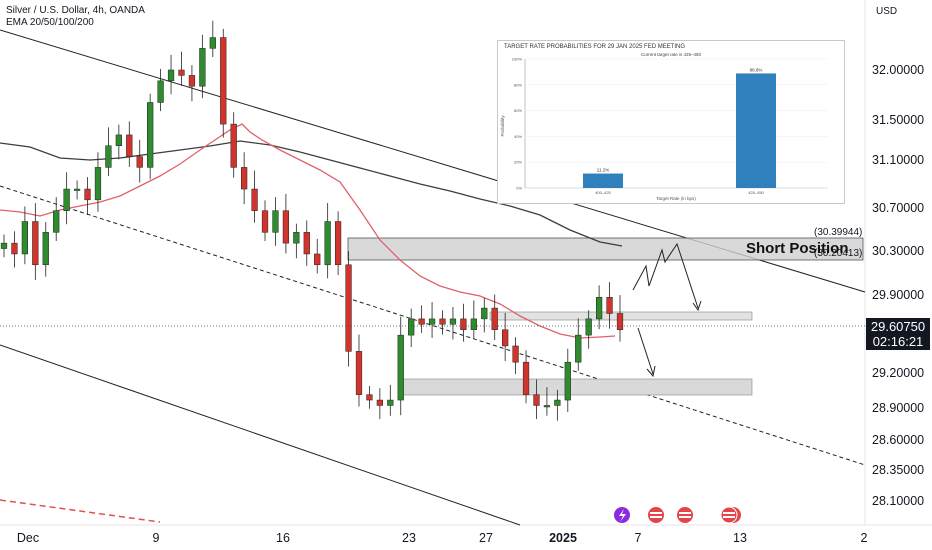  I want to click on lightning-icon, so click(622, 515).